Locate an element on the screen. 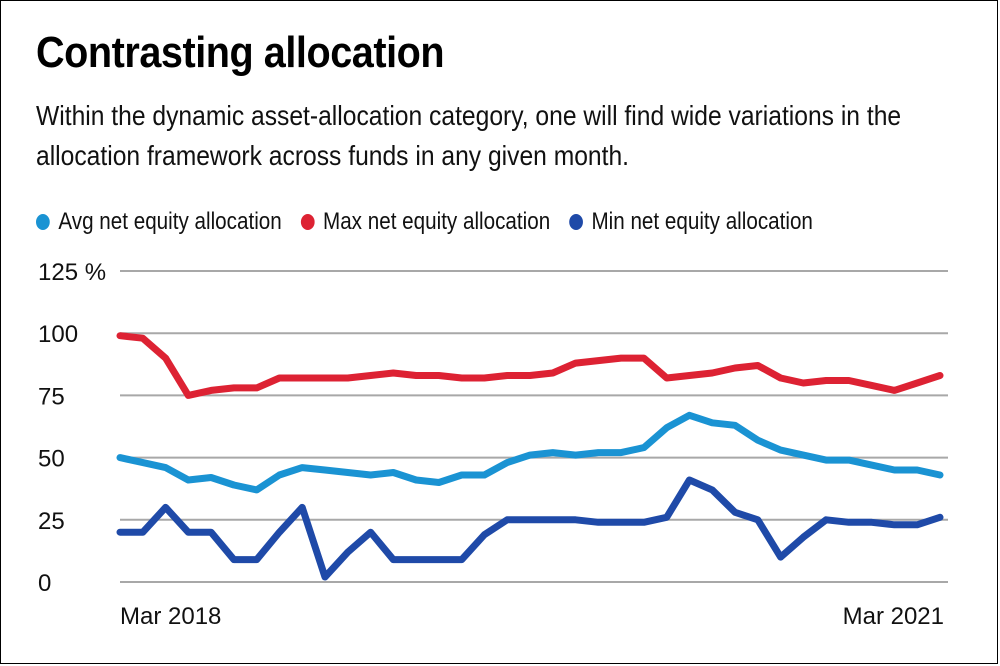 Image resolution: width=1000 pixels, height=666 pixels. y-tick-label: 50 is located at coordinates (51, 459).